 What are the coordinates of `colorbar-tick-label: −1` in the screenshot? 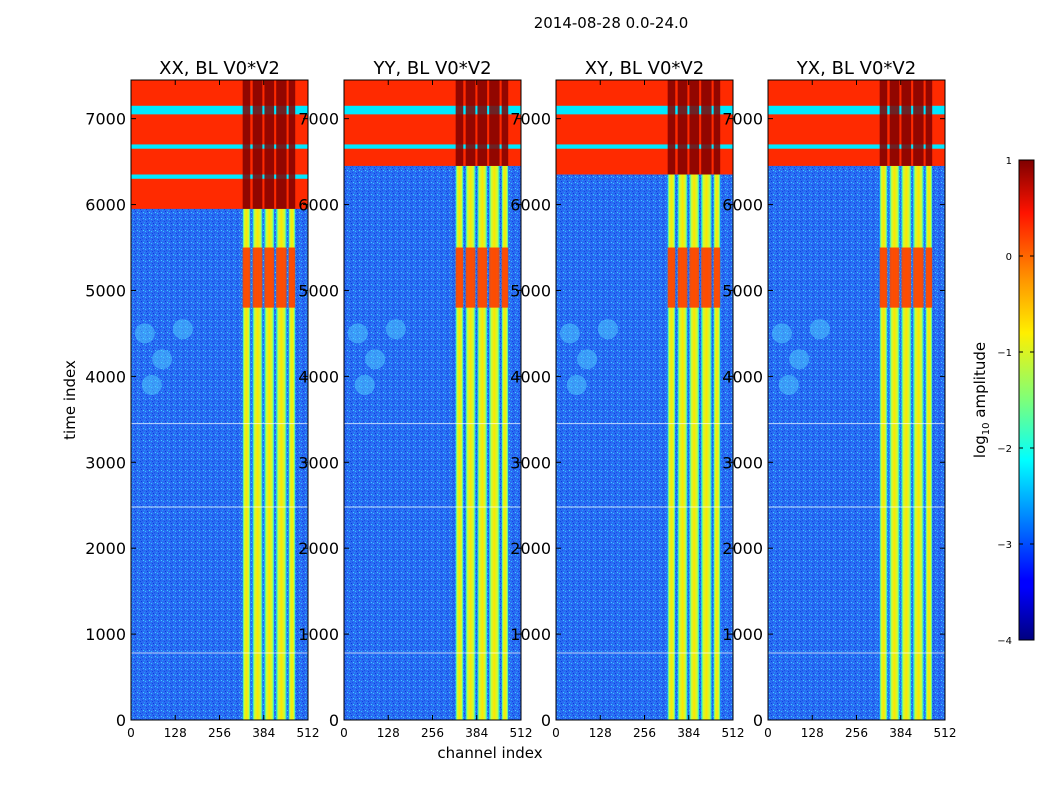 It's located at (1004, 353).